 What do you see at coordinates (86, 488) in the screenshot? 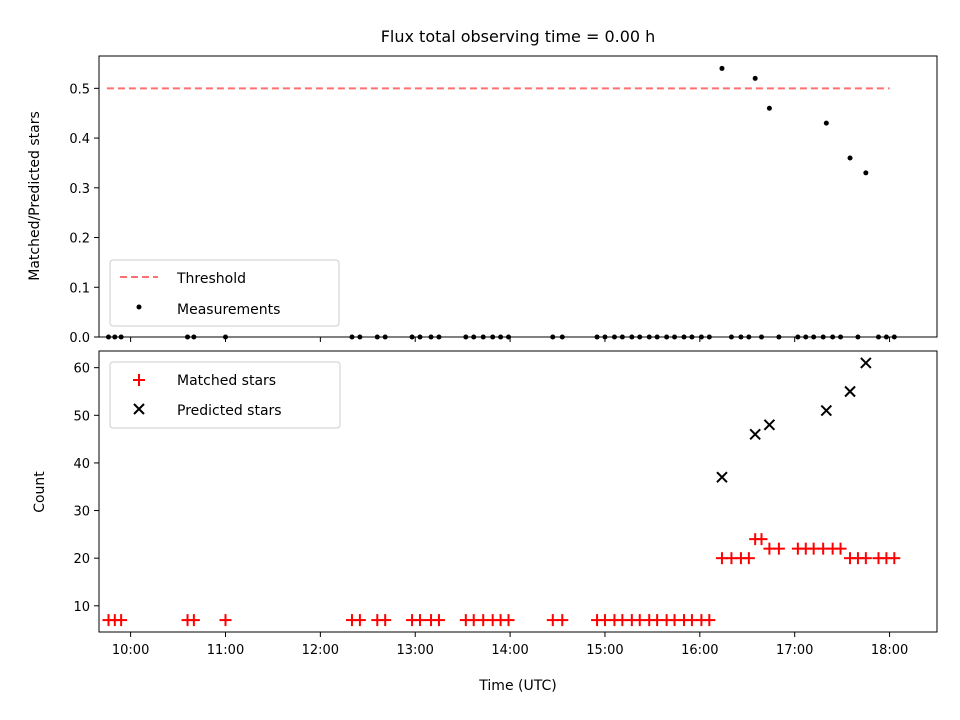
I see `bottom-y-axis: 10 20 30 40 50 60` at bounding box center [86, 488].